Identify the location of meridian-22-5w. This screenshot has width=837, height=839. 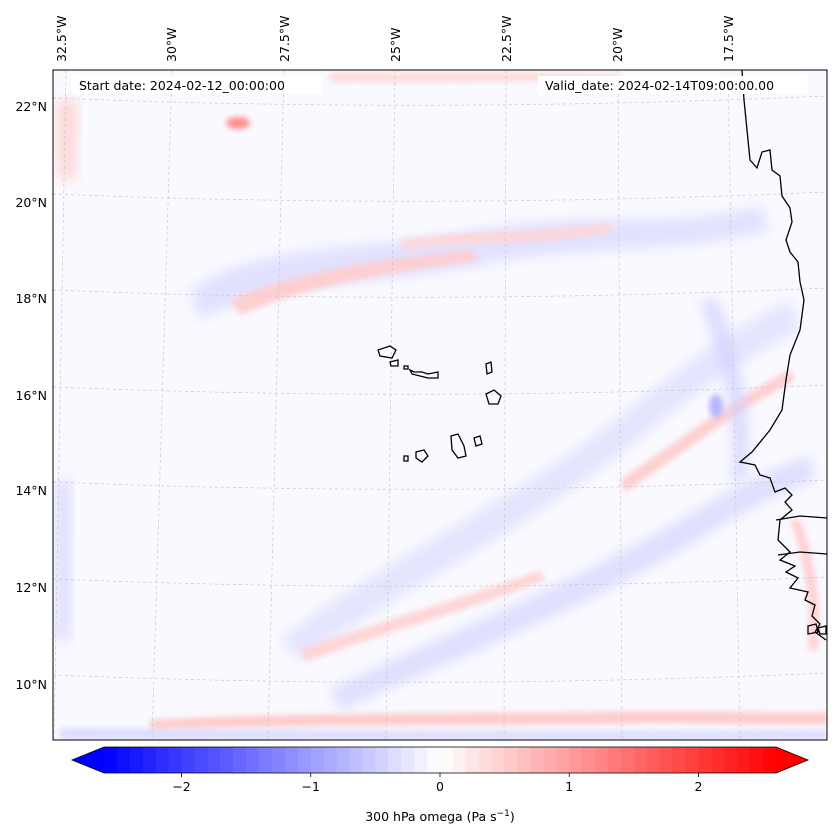
(505, 405).